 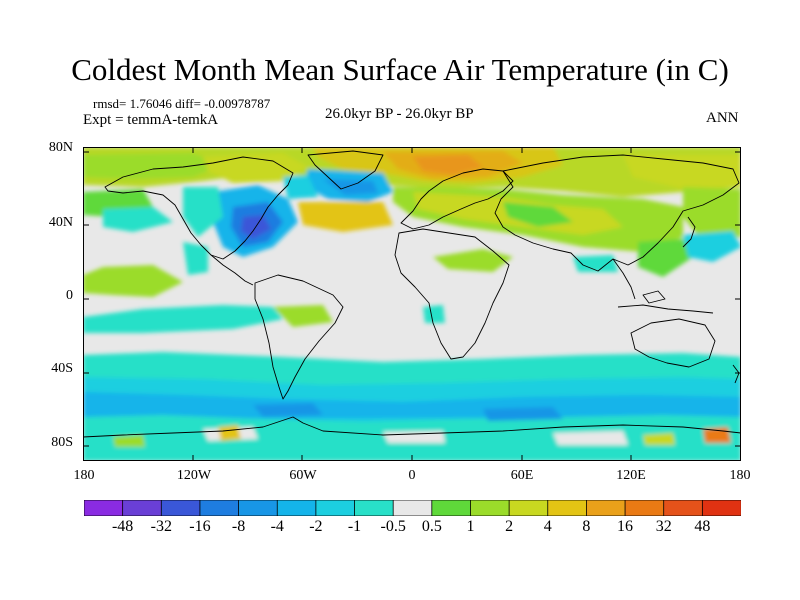 I want to click on colorbar-label: 1, so click(x=470, y=526).